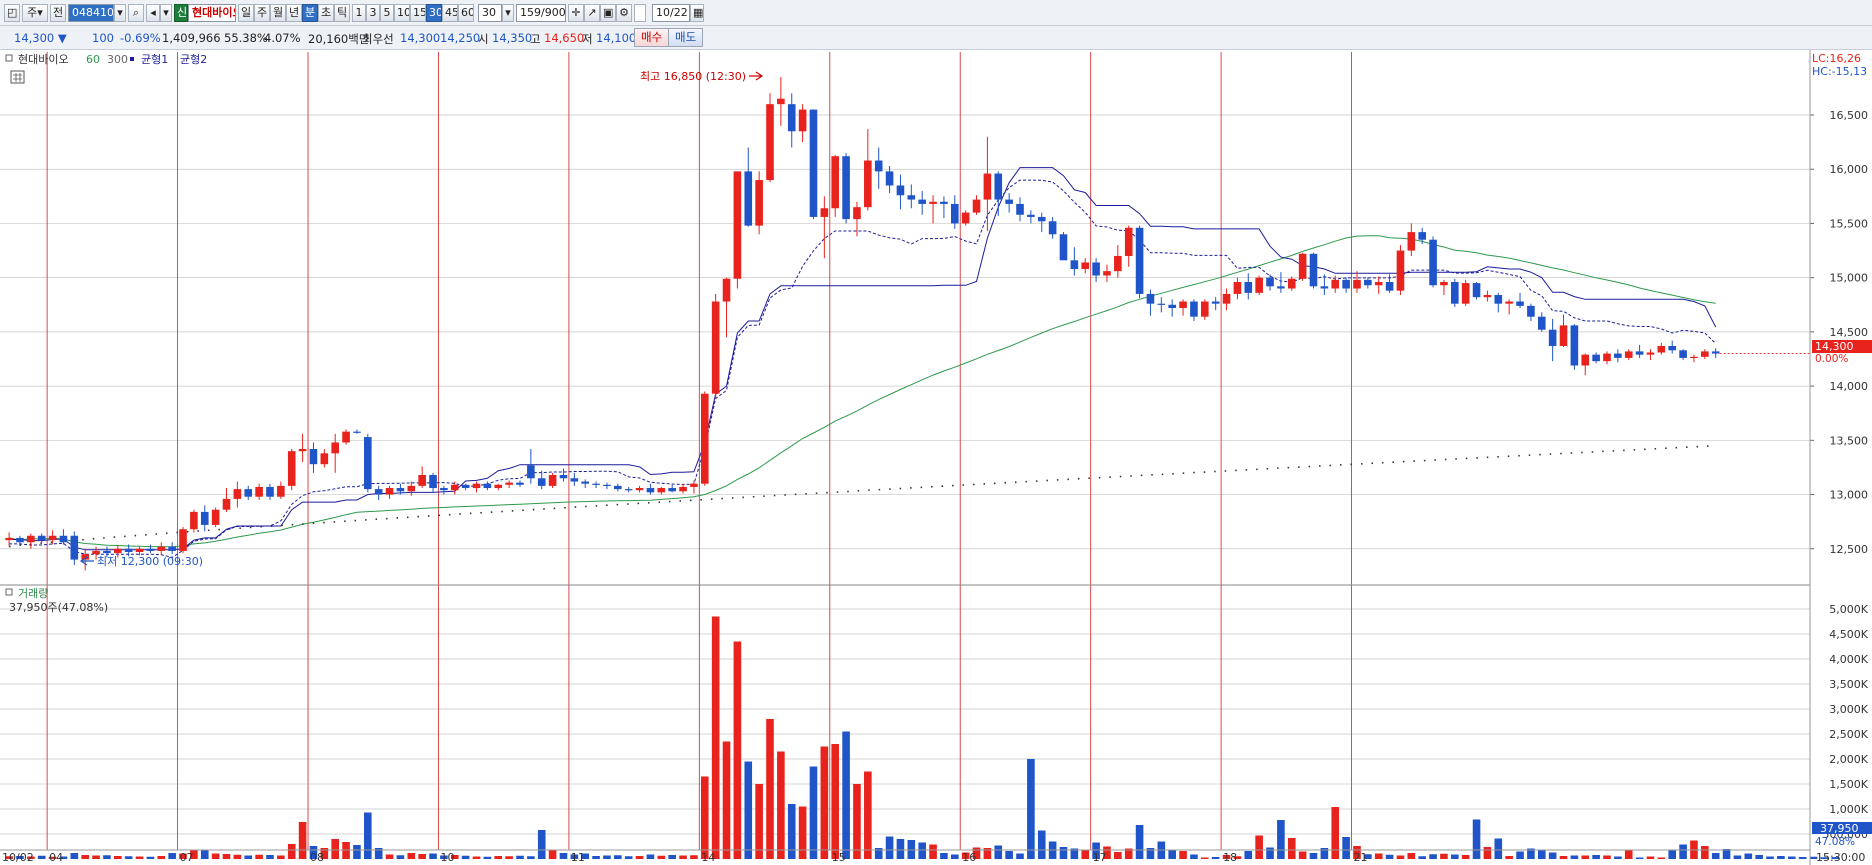 The image size is (1872, 865). Describe the element at coordinates (373, 13) in the screenshot. I see `interval-button-3: 3` at that location.